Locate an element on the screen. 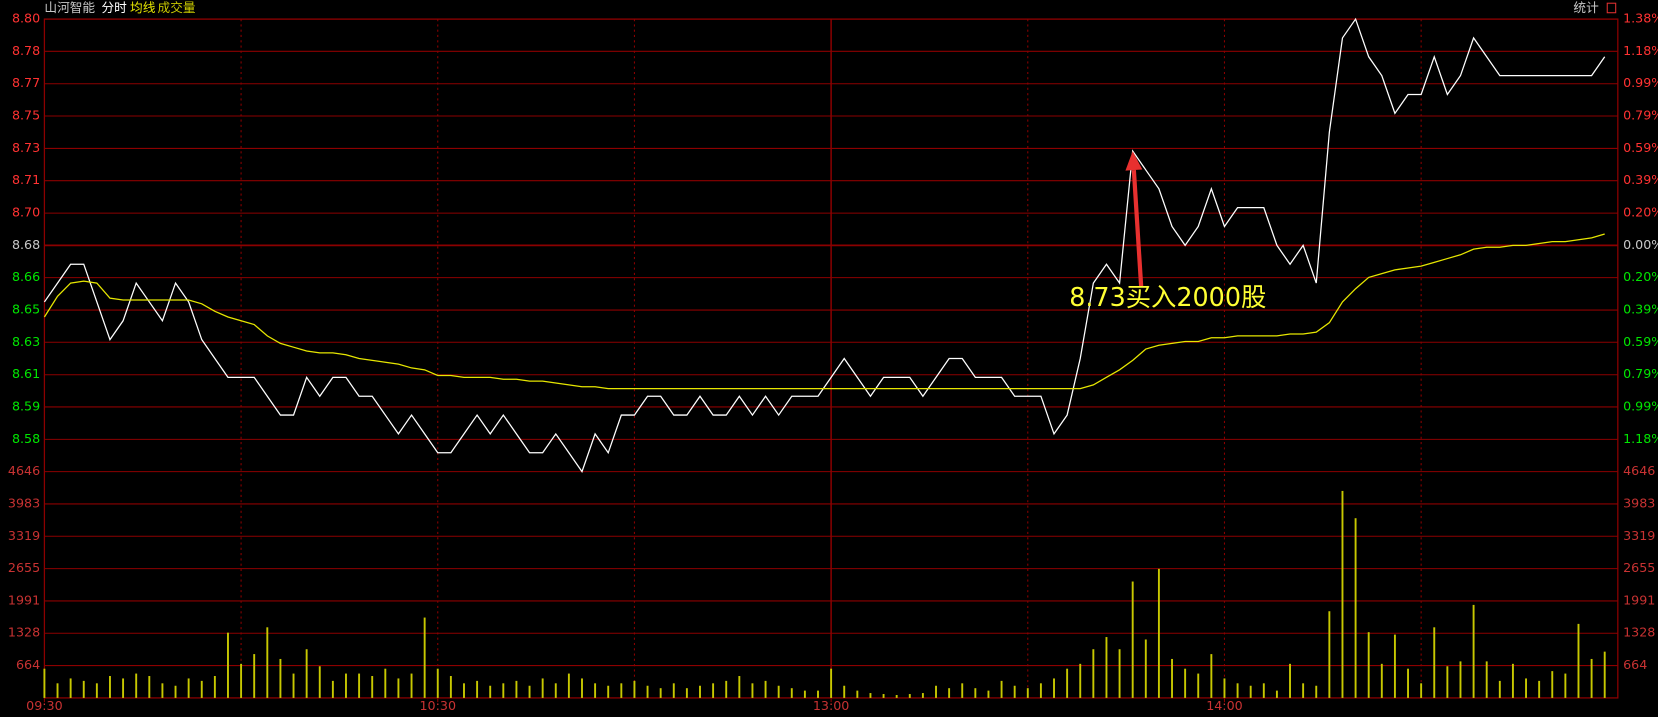 Image resolution: width=1658 pixels, height=717 pixels. annotation-arrow-head is located at coordinates (1134, 161).